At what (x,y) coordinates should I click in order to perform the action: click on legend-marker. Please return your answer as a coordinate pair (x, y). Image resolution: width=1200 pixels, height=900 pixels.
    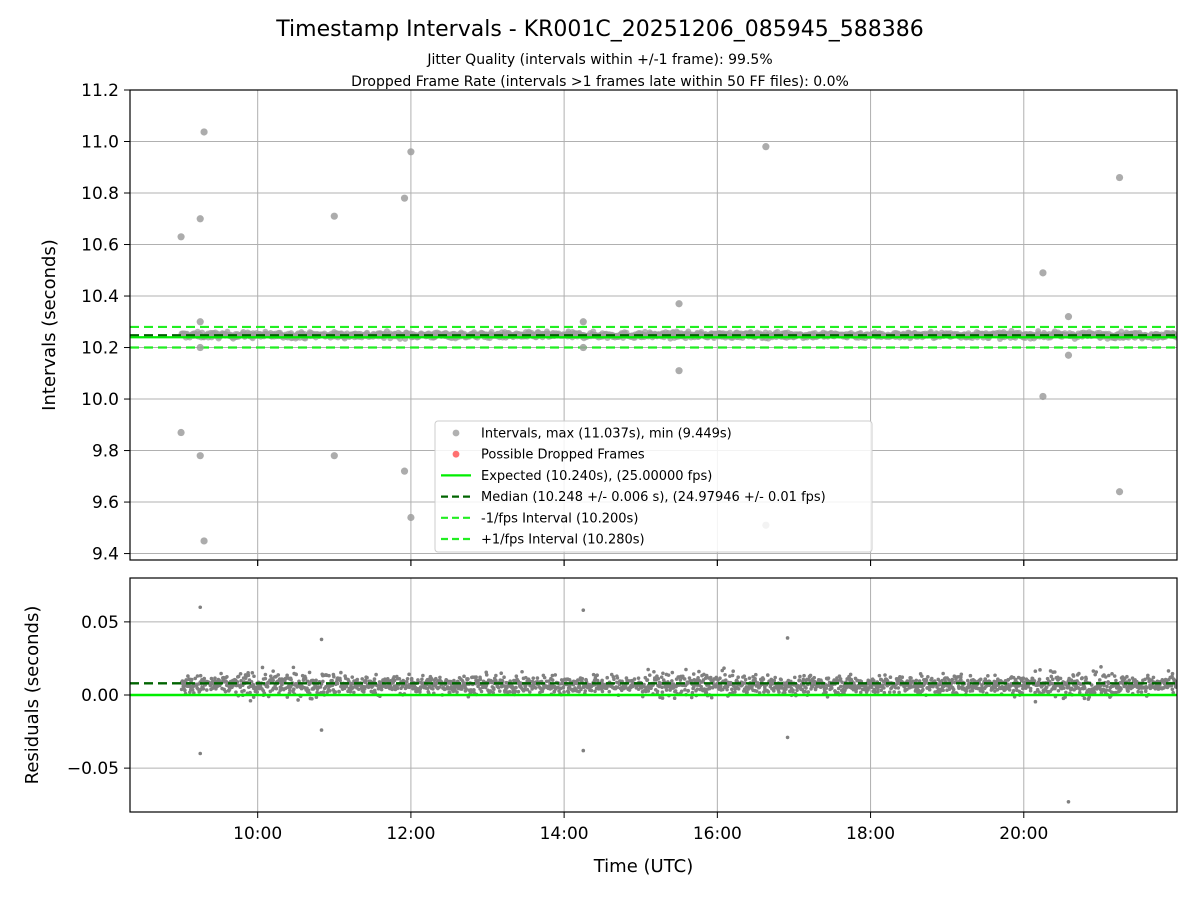
    Looking at the image, I should click on (456, 454).